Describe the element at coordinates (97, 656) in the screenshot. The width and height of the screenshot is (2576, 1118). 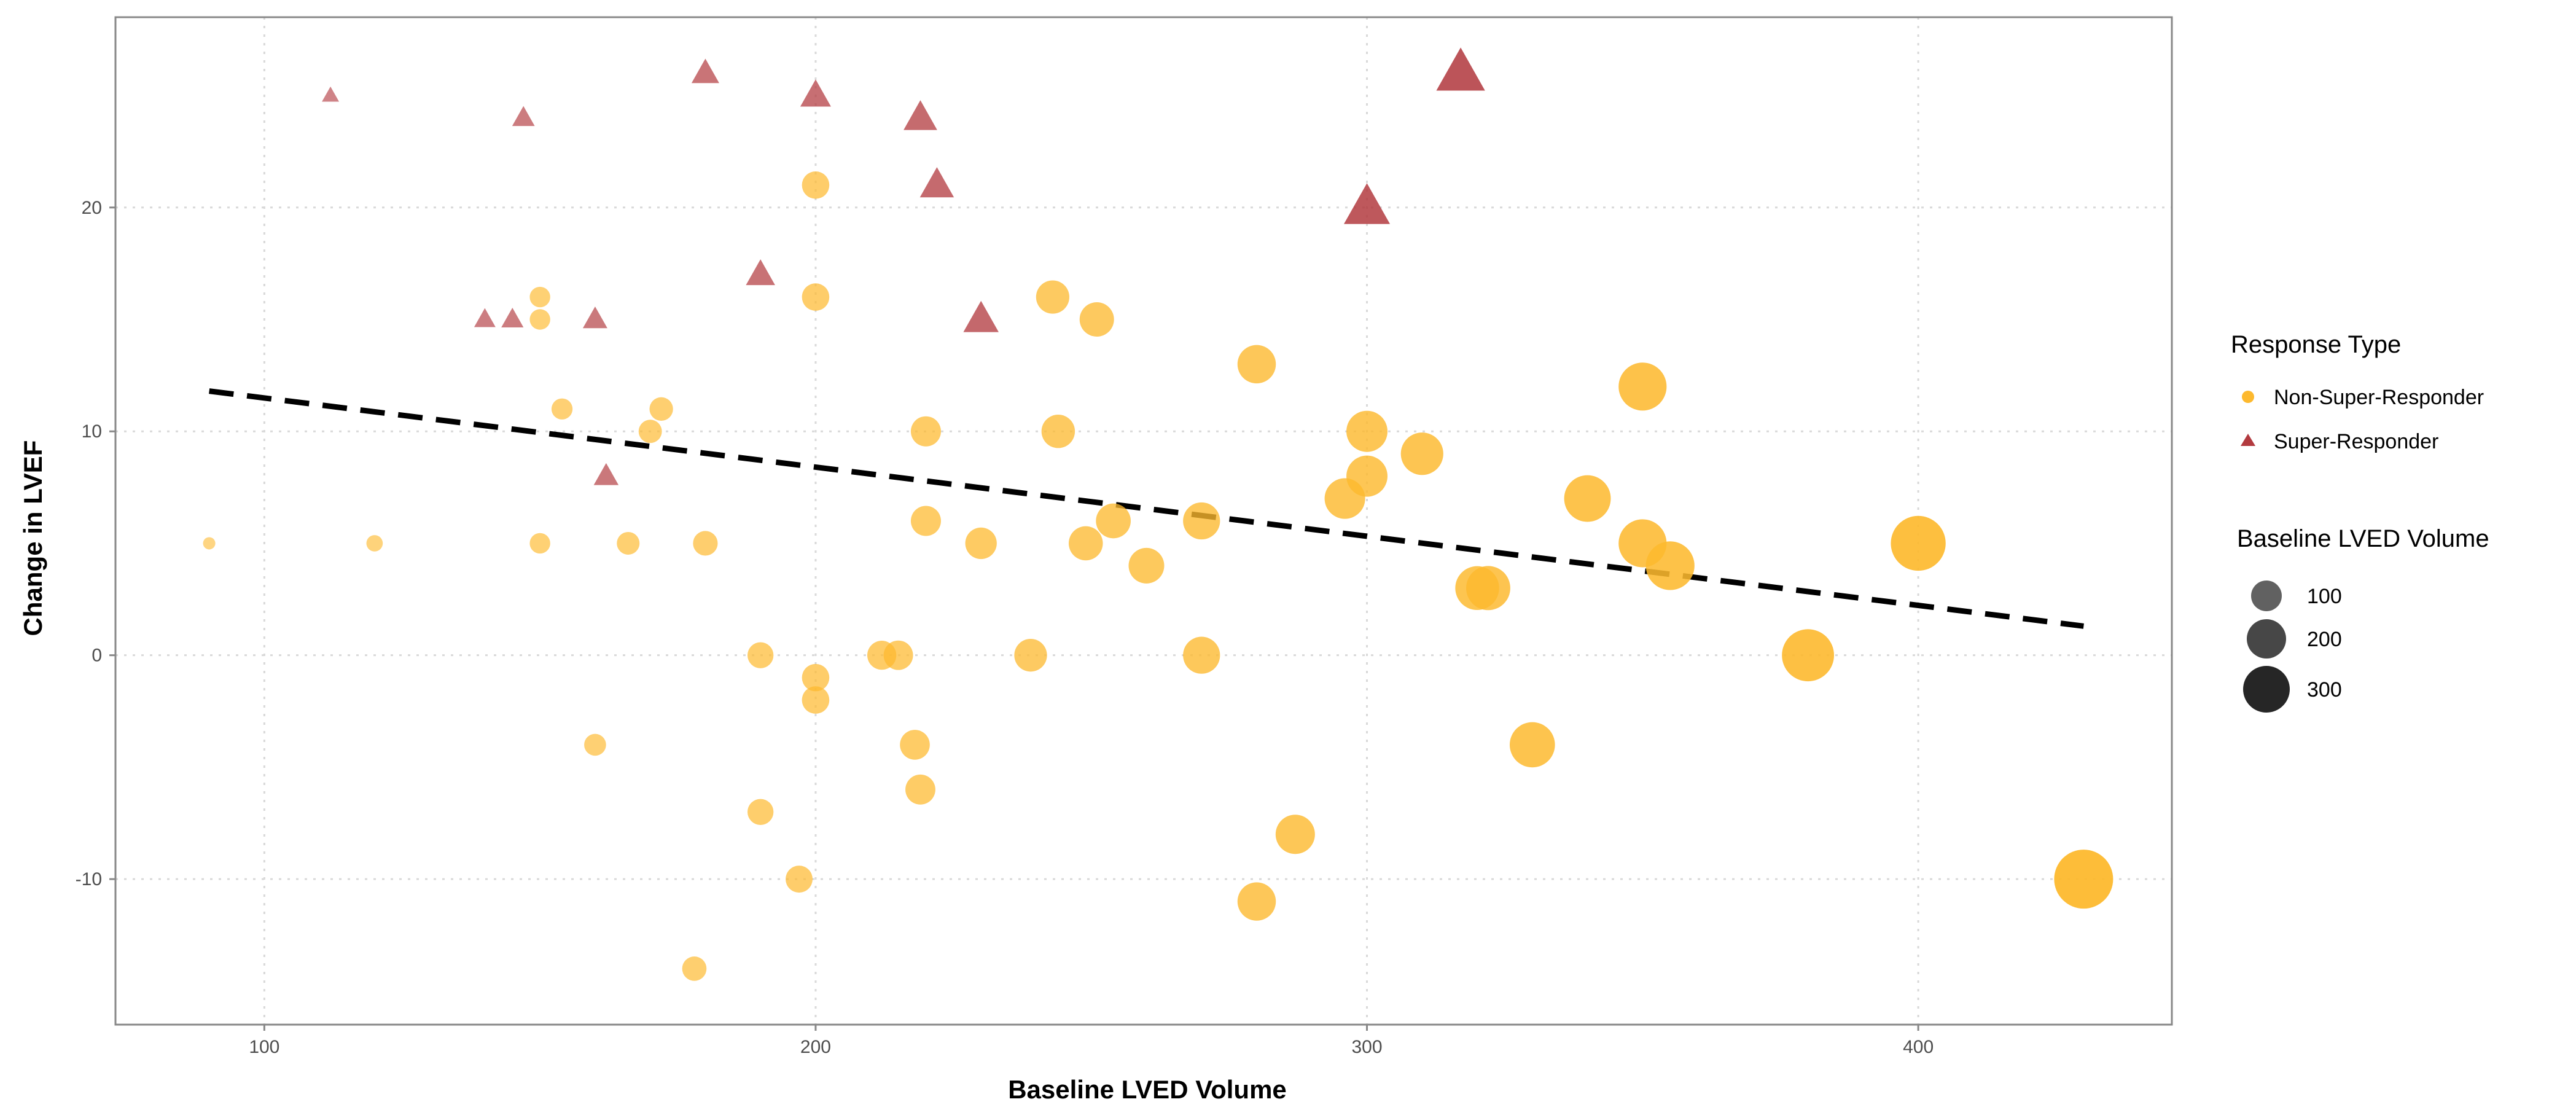
I see `y-tick-label-0: 0` at that location.